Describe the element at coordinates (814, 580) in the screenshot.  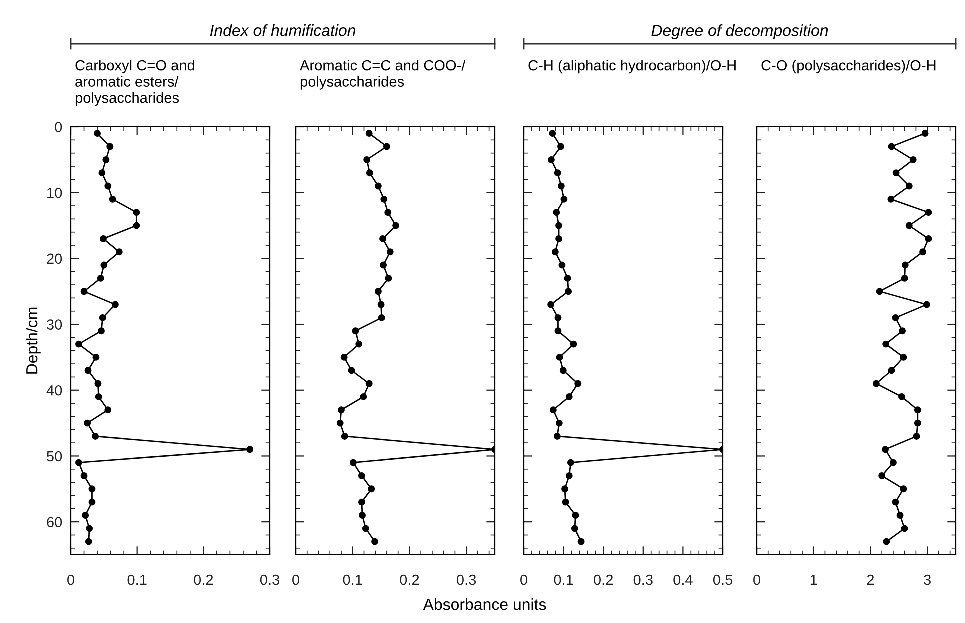
I see `x-tick-label: 1` at that location.